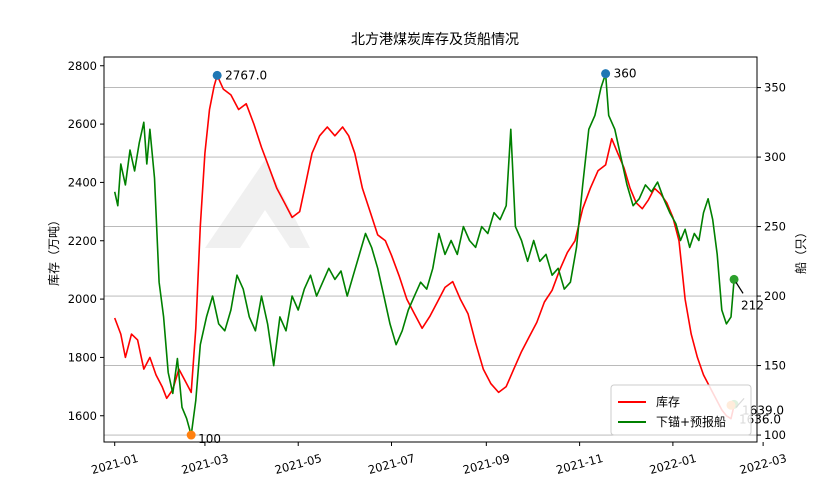 The width and height of the screenshot is (831, 498). What do you see at coordinates (771, 261) in the screenshot?
I see `y-axis-right: 100 150 200 250 300 350` at bounding box center [771, 261].